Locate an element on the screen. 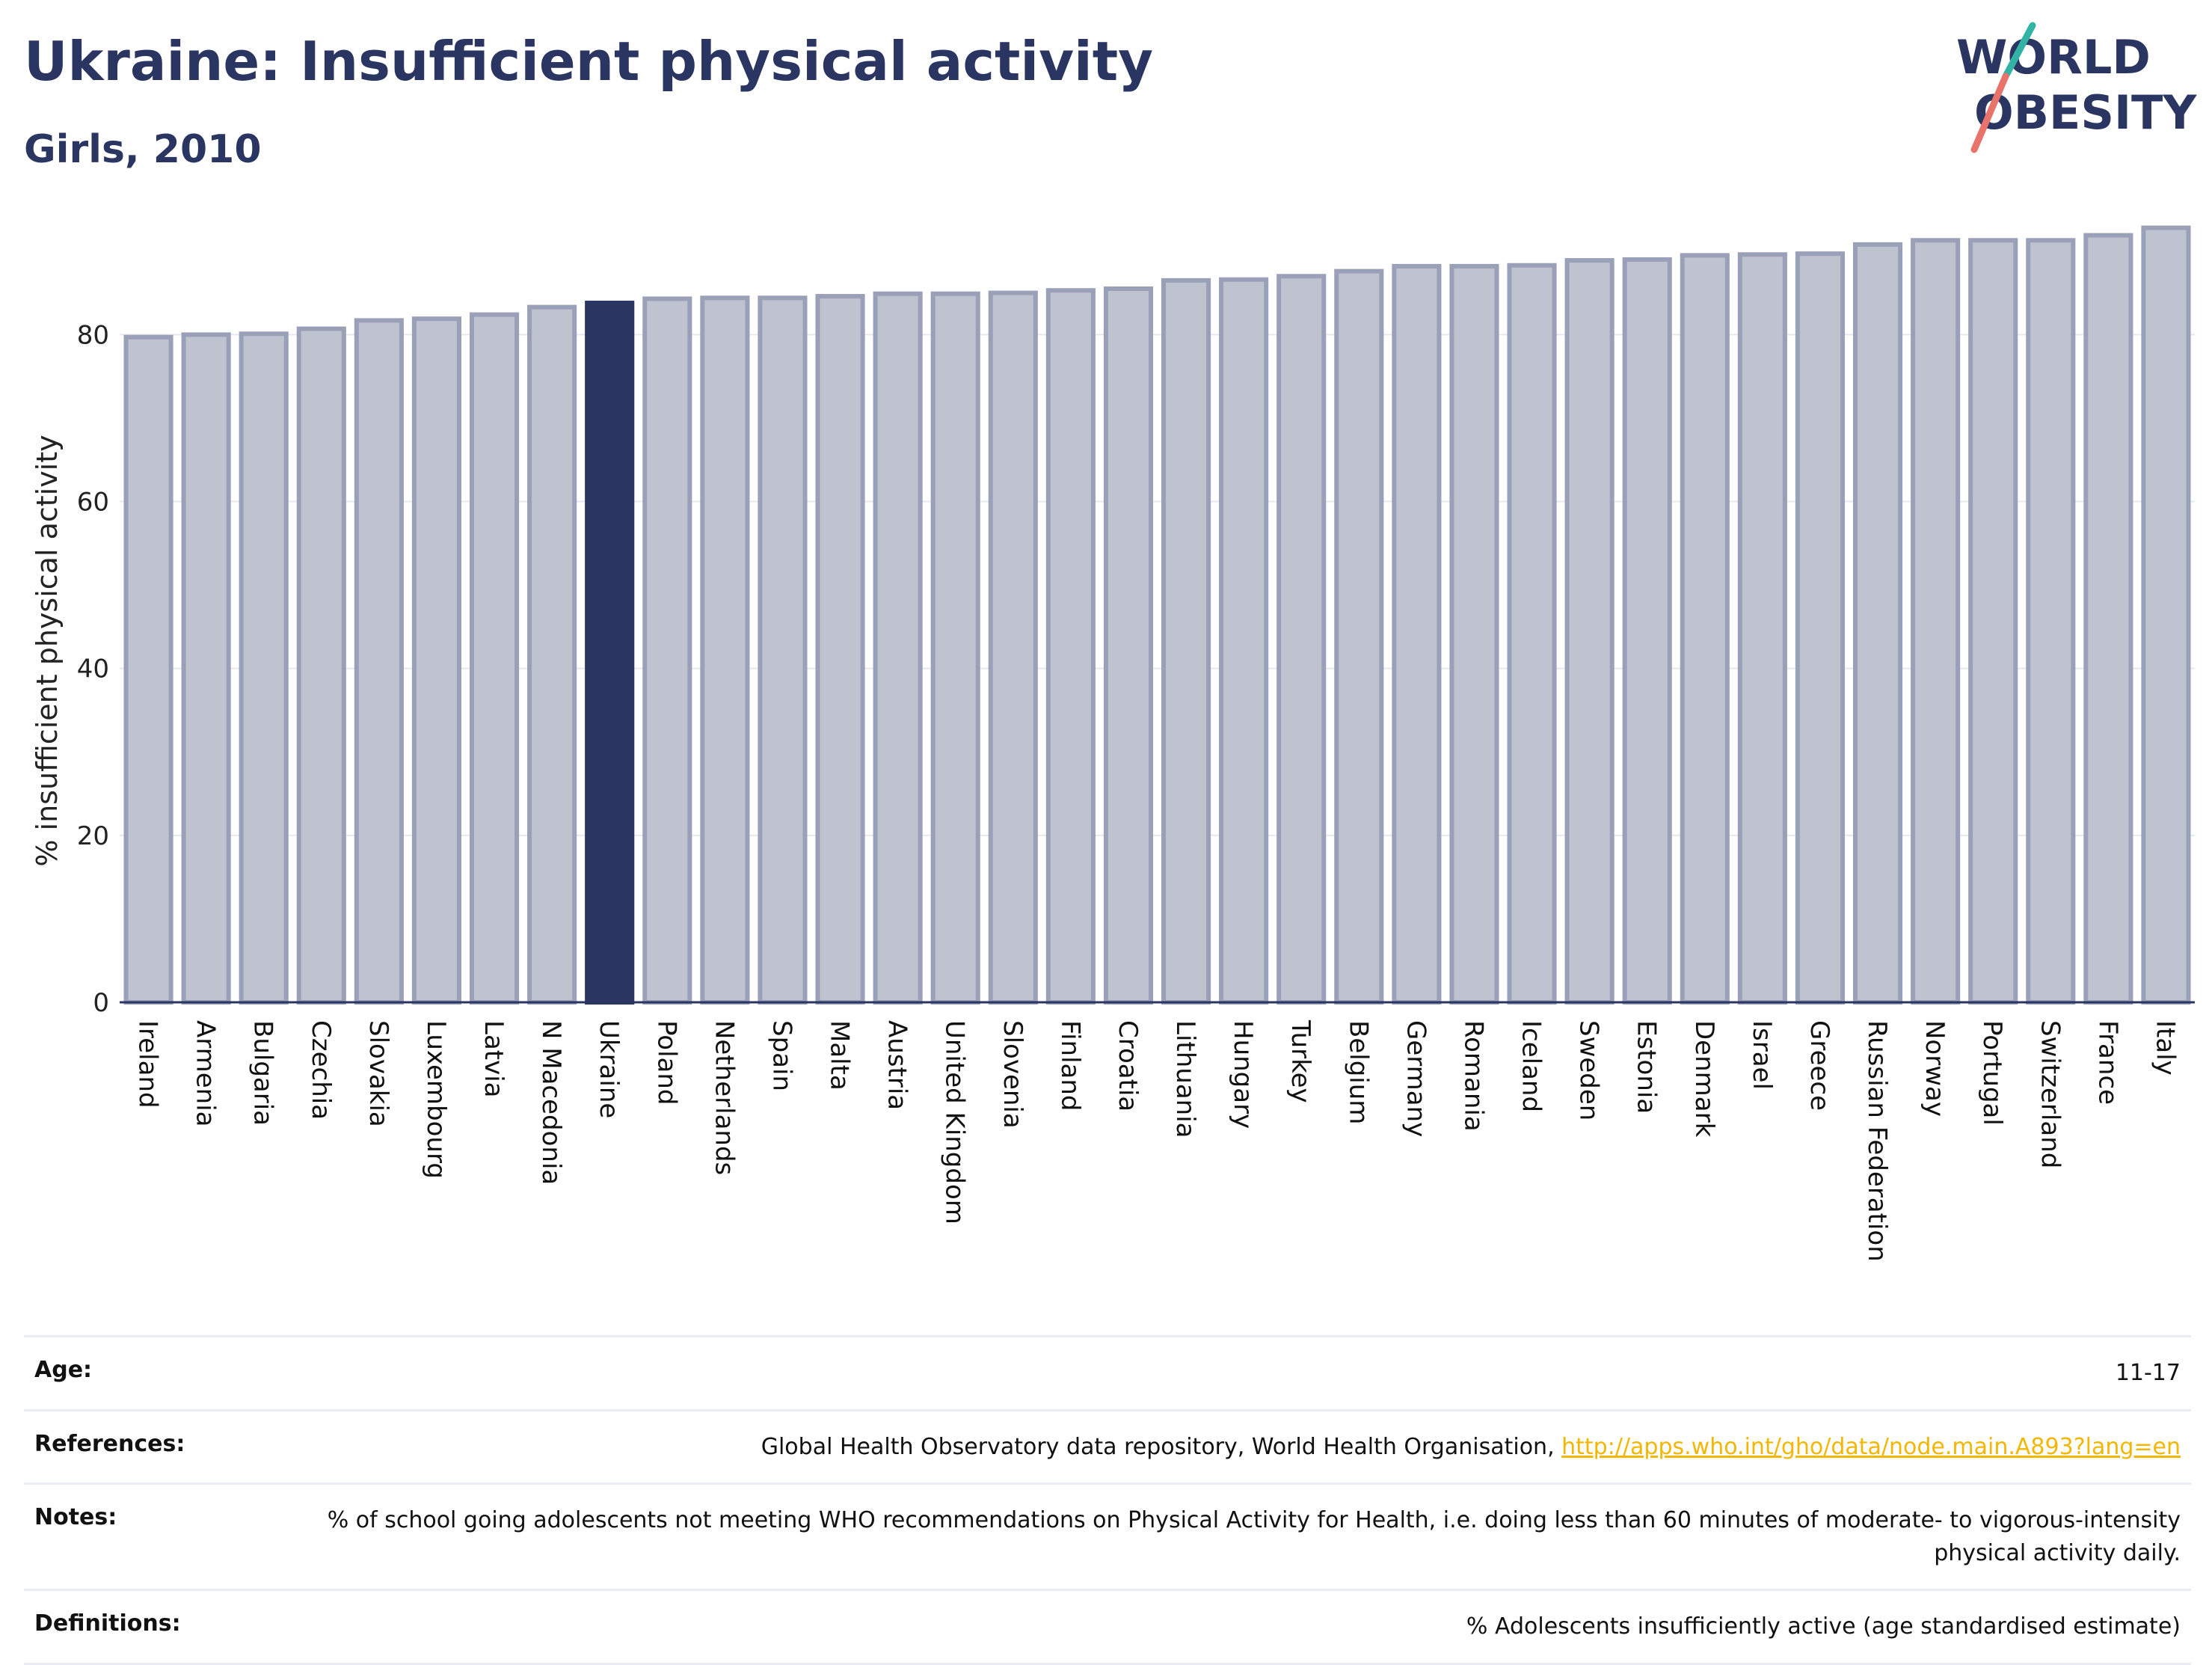 This screenshot has height=1665, width=2212. x-tick-label: Estonia is located at coordinates (1647, 1067).